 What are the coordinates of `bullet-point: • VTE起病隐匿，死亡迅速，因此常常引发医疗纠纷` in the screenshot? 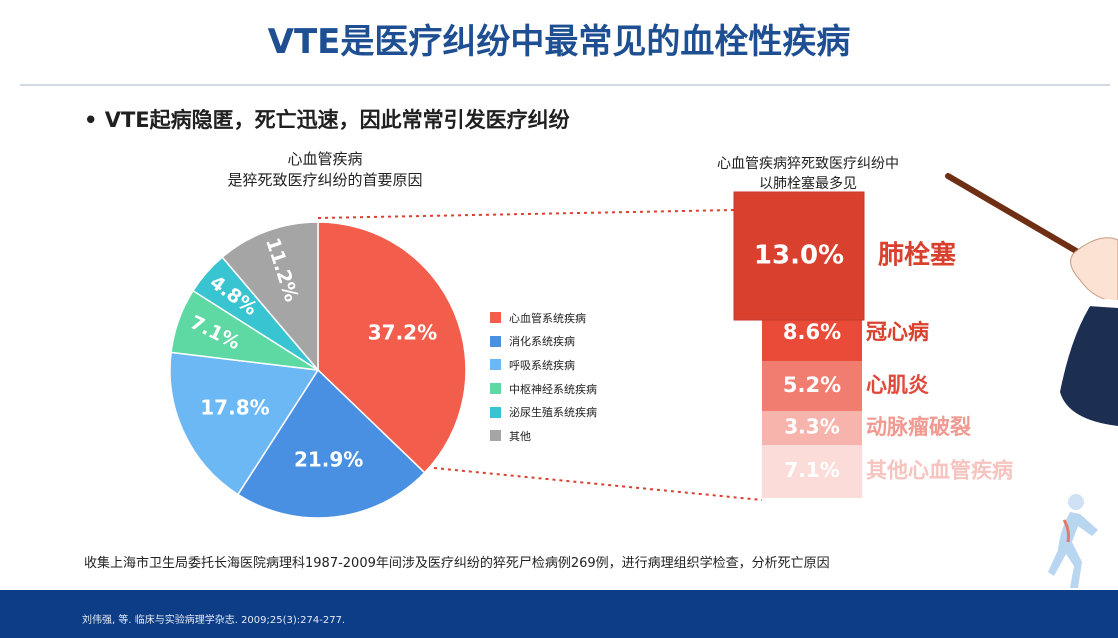 It's located at (327, 119).